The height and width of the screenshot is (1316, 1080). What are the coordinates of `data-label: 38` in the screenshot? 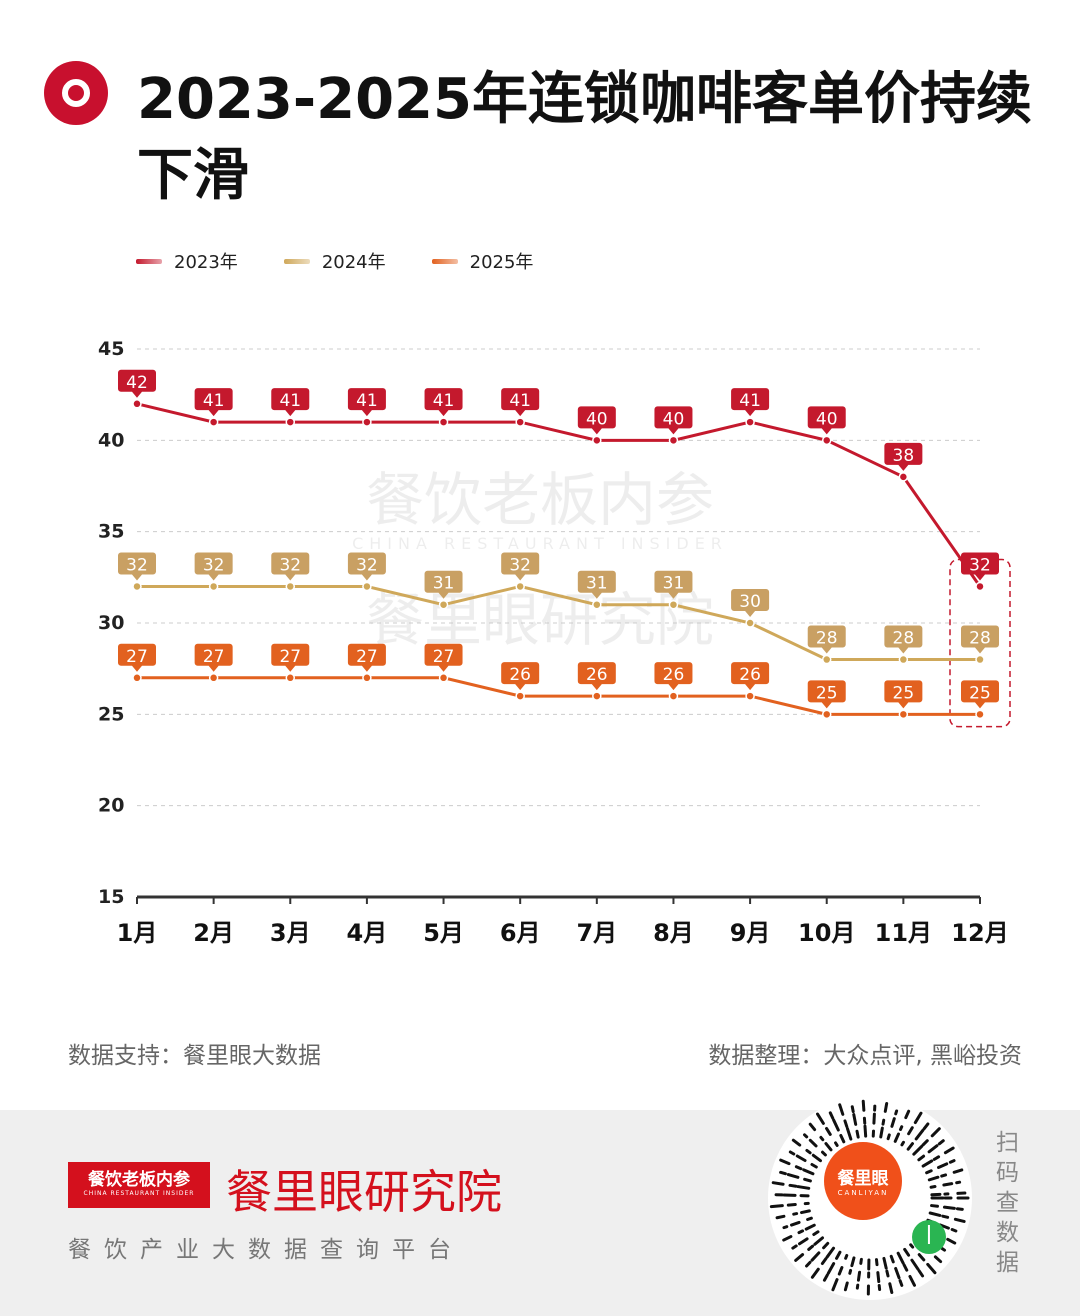 It's located at (904, 456).